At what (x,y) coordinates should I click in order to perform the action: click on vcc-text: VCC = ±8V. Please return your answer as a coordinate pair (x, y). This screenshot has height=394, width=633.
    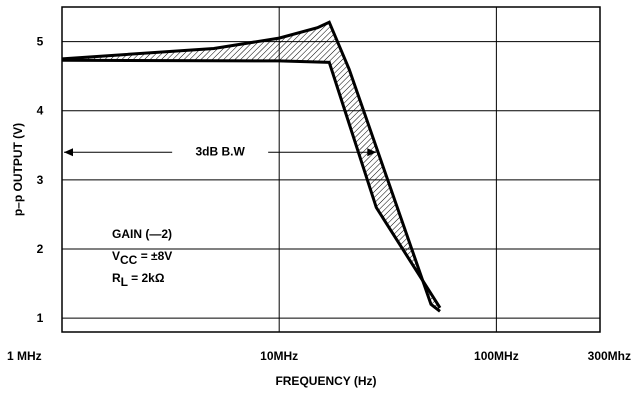
    Looking at the image, I should click on (142, 258).